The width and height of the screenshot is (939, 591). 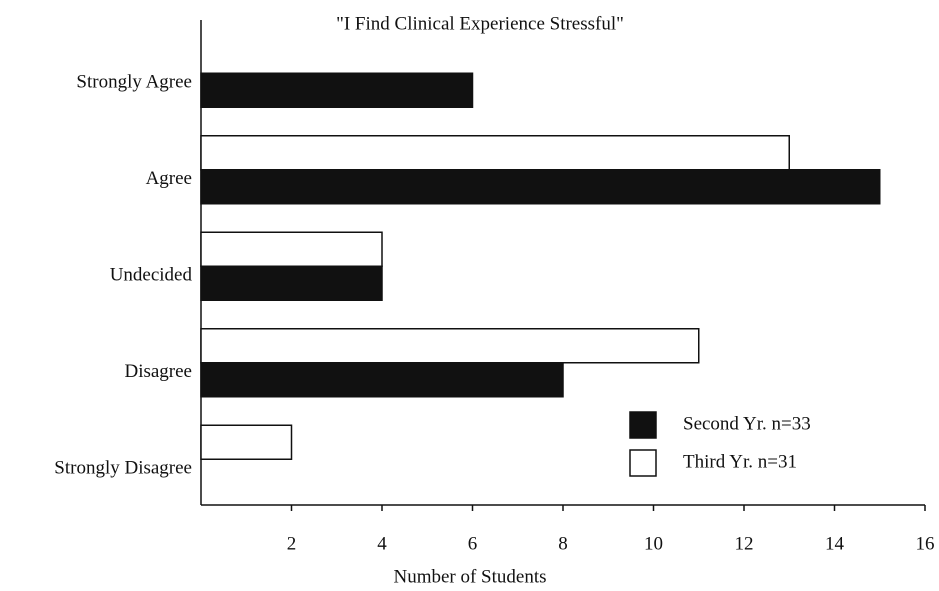 What do you see at coordinates (925, 543) in the screenshot?
I see `x-tick-label: 16` at bounding box center [925, 543].